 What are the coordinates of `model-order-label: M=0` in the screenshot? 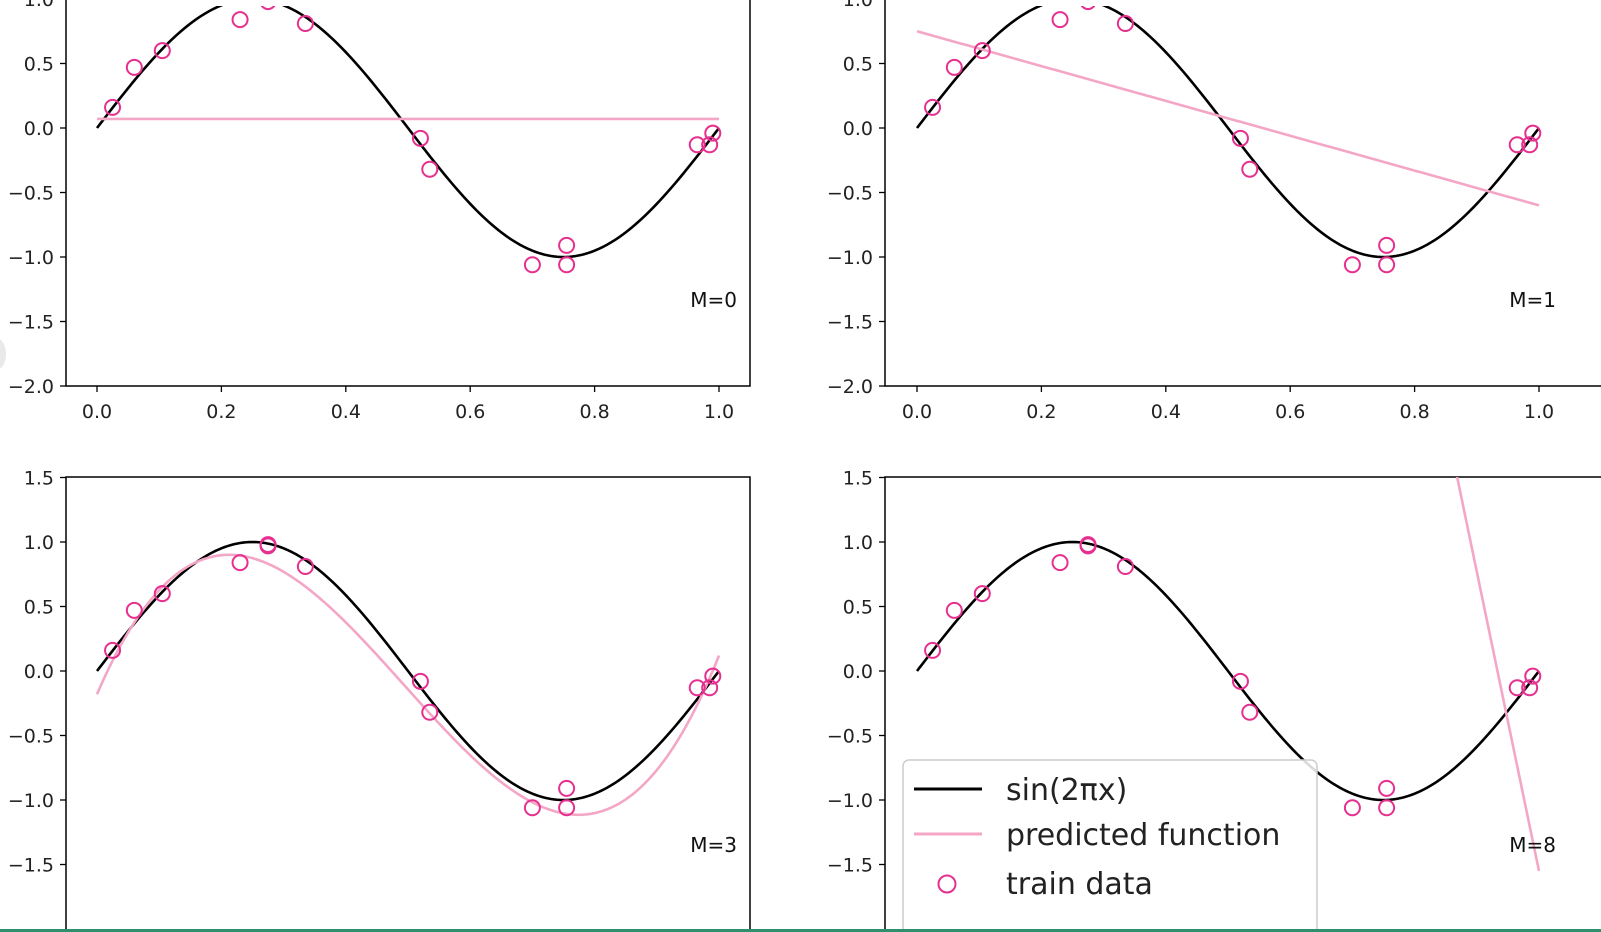 It's located at (713, 300).